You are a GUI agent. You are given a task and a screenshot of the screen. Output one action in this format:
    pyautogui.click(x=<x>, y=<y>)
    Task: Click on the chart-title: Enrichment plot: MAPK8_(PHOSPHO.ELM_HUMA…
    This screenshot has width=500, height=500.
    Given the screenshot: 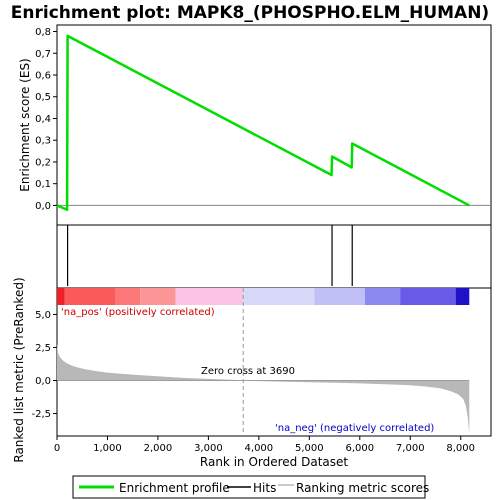 What is the action you would take?
    pyautogui.click(x=250, y=13)
    